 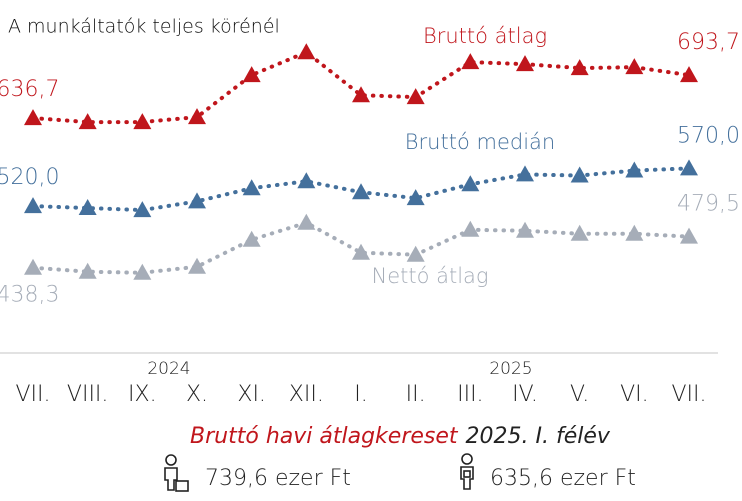 I want to click on male-icon, so click(x=176, y=473).